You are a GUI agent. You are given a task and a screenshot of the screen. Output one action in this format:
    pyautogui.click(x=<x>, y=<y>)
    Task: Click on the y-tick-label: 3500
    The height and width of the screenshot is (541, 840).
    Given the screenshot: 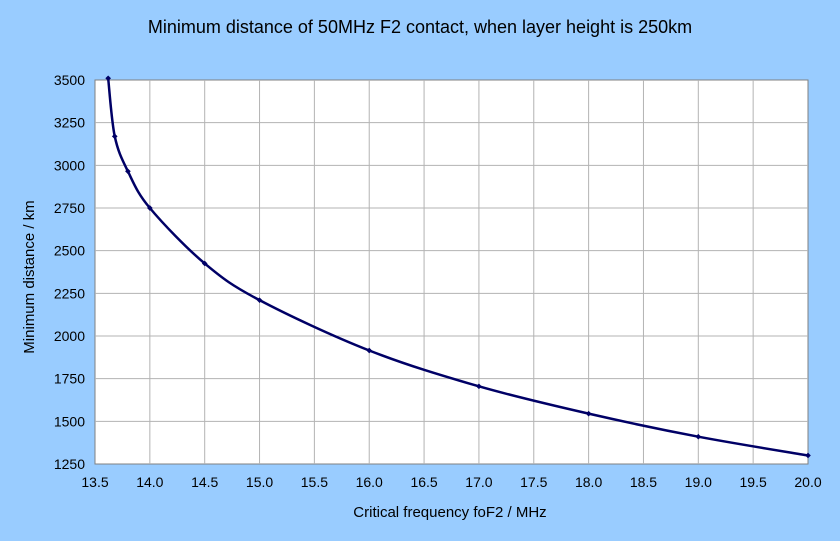 What is the action you would take?
    pyautogui.click(x=69, y=80)
    